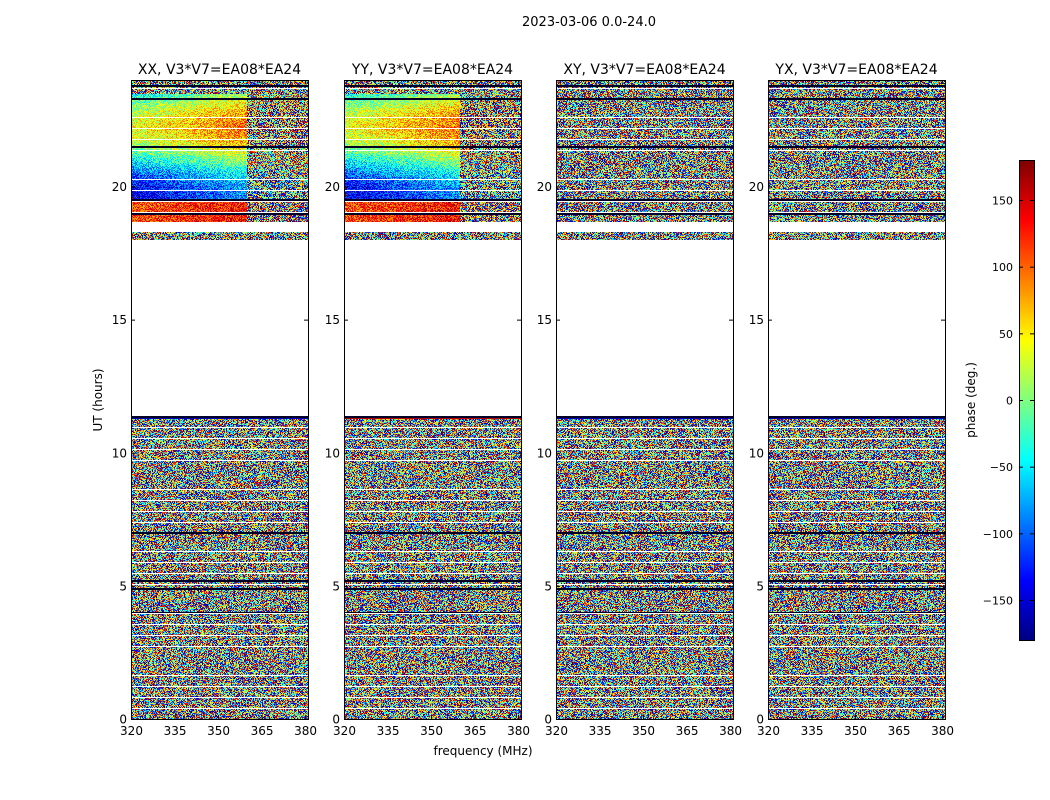  What do you see at coordinates (756, 320) in the screenshot?
I see `y-tick-label-yx: 15` at bounding box center [756, 320].